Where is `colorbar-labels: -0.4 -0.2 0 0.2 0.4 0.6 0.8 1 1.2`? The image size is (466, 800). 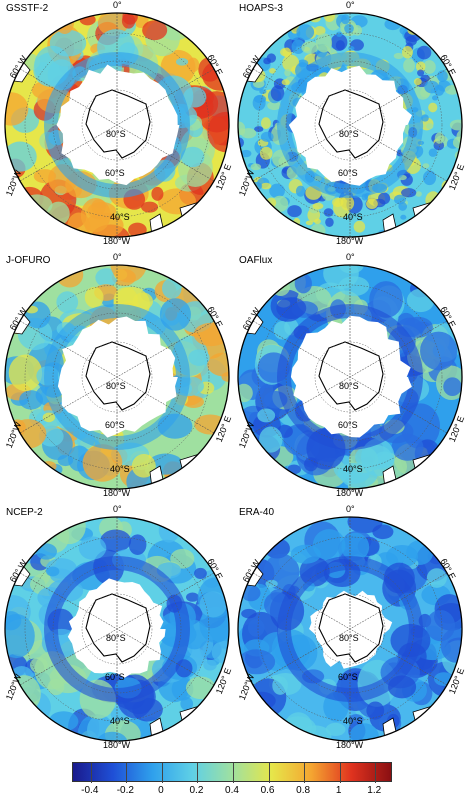
colorbar-labels: -0.4 -0.2 0 0.2 0.4 0.6 0.8 1 1.2 is located at coordinates (232, 791).